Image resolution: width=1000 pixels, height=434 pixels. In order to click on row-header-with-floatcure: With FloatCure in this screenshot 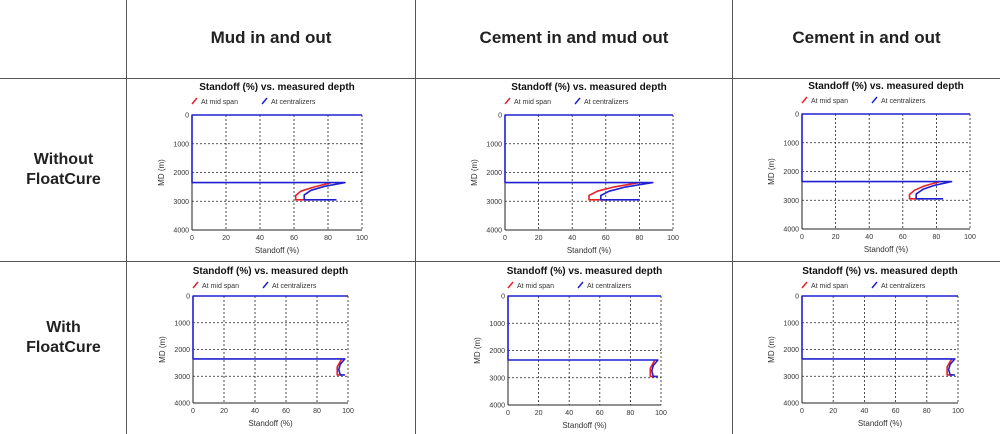, I will do `click(63, 338)`.